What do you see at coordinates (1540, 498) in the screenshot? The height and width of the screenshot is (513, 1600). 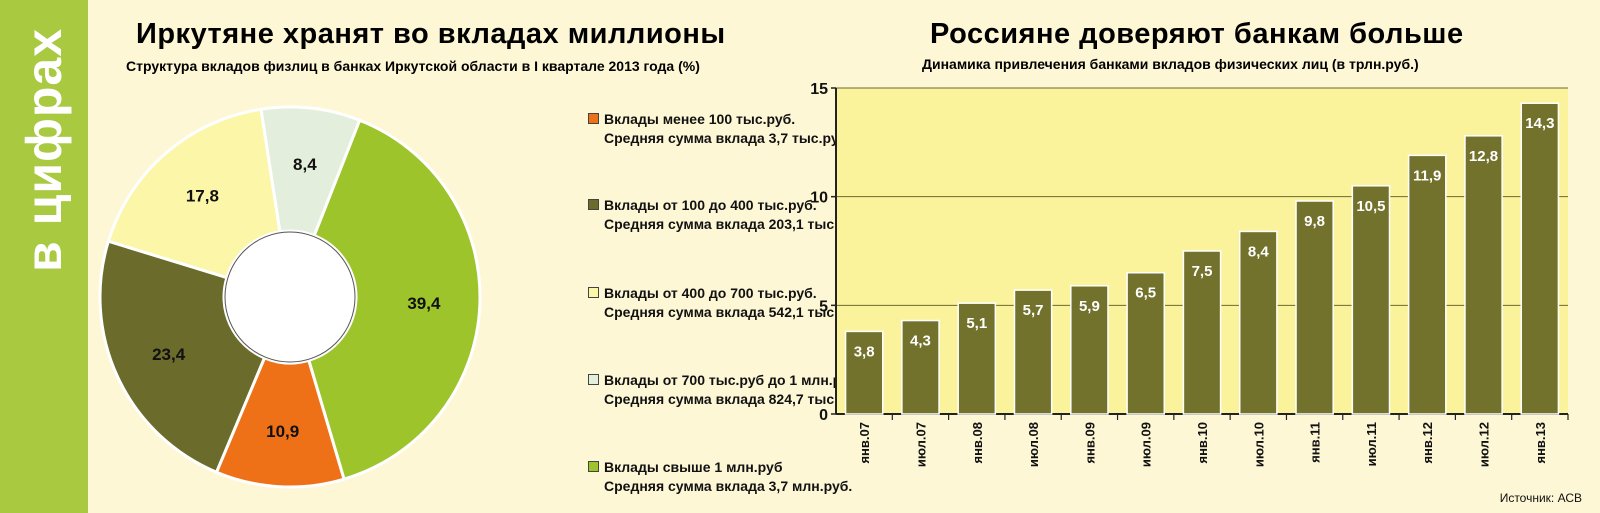 I see `source-note: Источник: АСВ` at bounding box center [1540, 498].